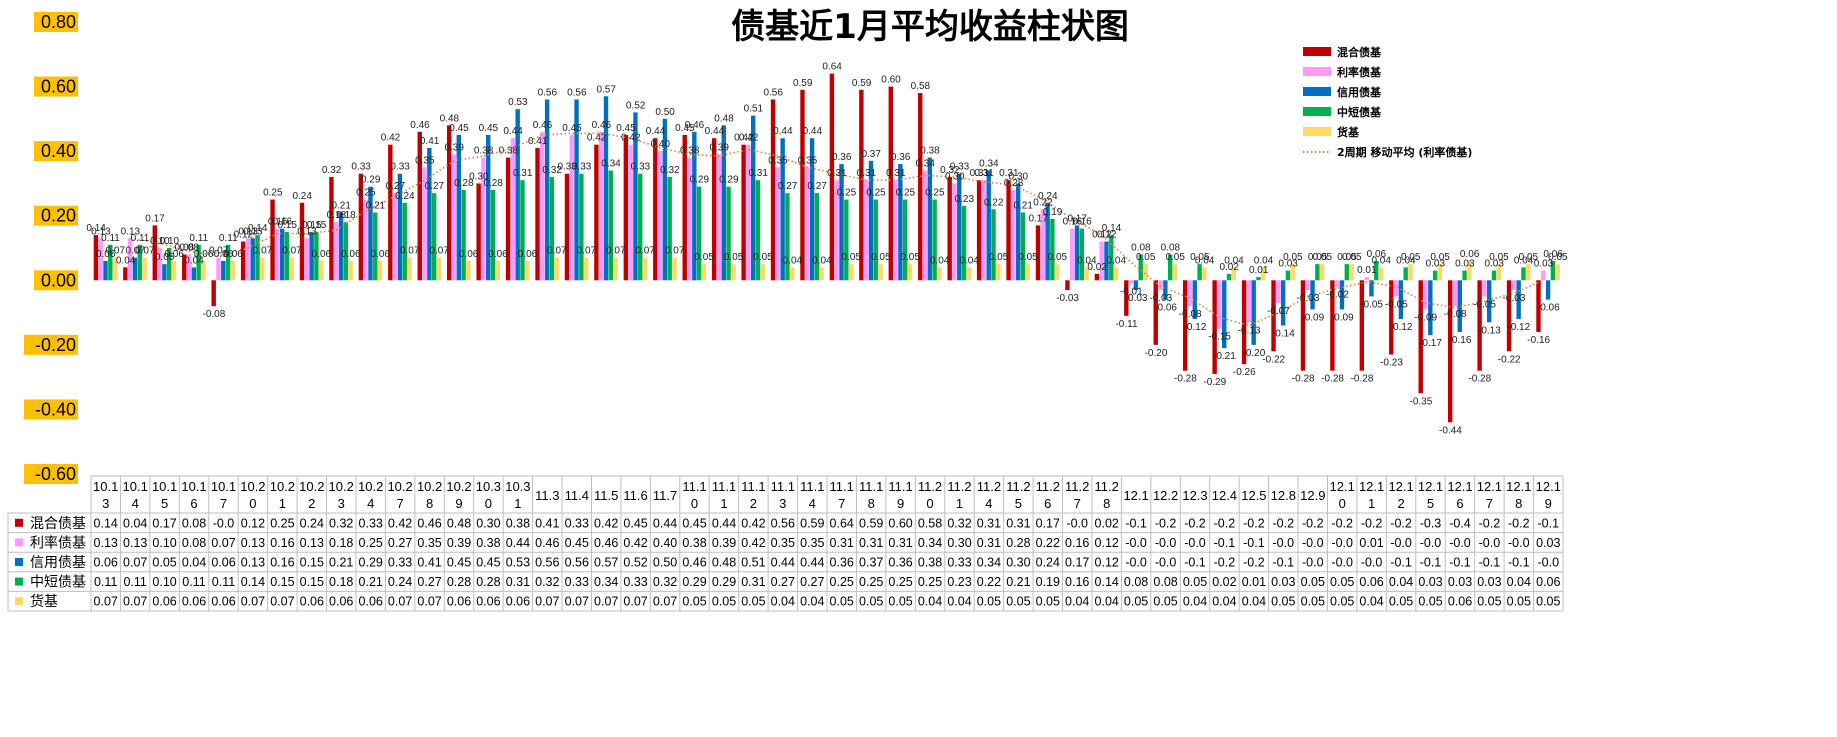  Describe the element at coordinates (1131, 292) in the screenshot. I see `data-label: -0.01` at that location.